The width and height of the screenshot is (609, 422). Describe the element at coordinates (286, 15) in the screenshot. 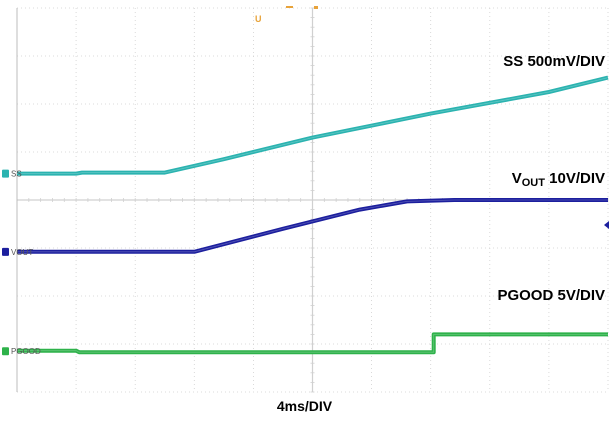

I see `top-markers: U` at that location.